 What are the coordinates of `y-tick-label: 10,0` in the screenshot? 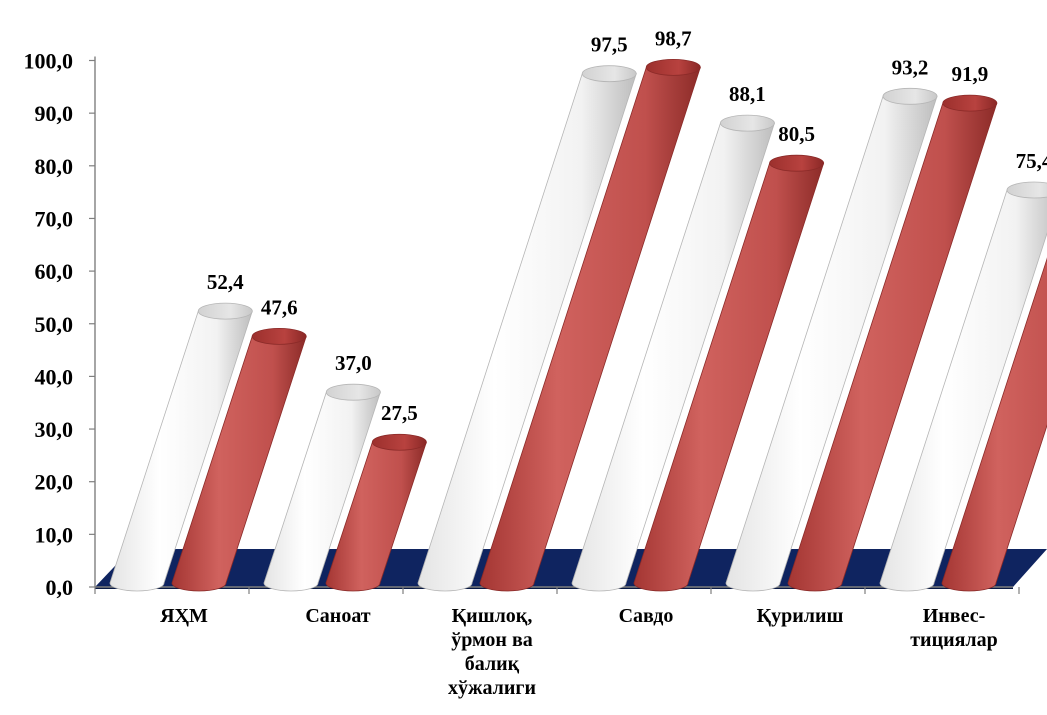 It's located at (54, 534).